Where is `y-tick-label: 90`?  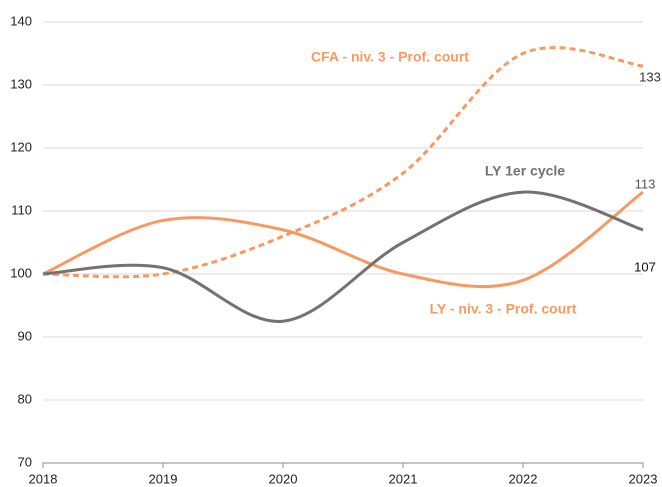 y-tick-label: 90 is located at coordinates (25, 335).